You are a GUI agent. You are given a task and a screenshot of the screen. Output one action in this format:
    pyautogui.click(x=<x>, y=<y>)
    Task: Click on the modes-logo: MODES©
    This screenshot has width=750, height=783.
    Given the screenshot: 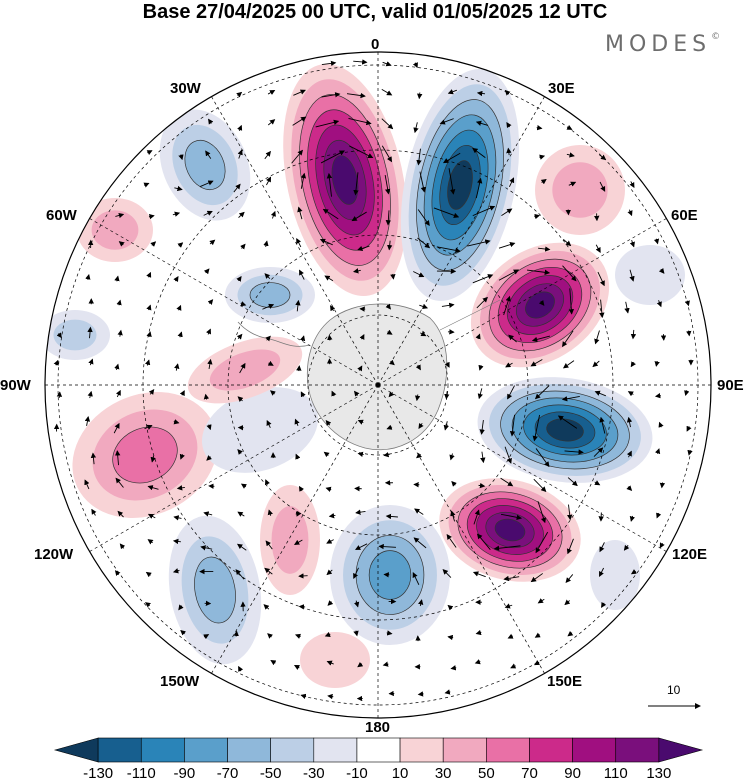 What is the action you would take?
    pyautogui.click(x=663, y=44)
    